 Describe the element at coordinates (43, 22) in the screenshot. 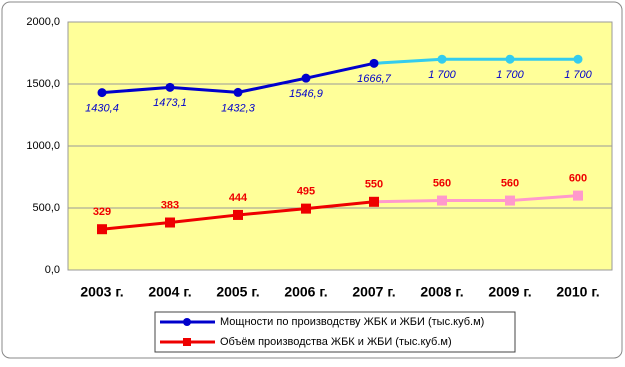

I see `y-tick-label: 2000,0` at that location.